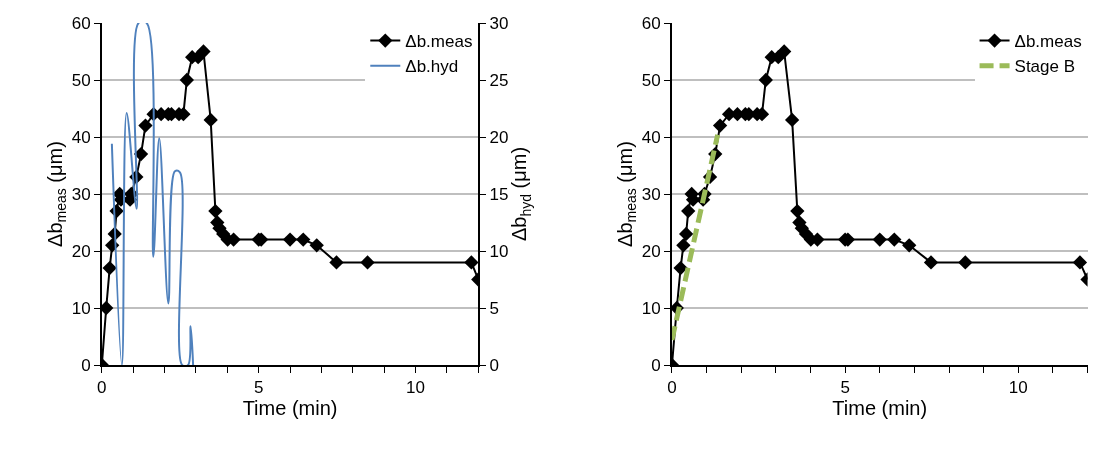 This screenshot has width=1093, height=455. Describe the element at coordinates (499, 137) in the screenshot. I see `y2-tick-label: 20` at that location.